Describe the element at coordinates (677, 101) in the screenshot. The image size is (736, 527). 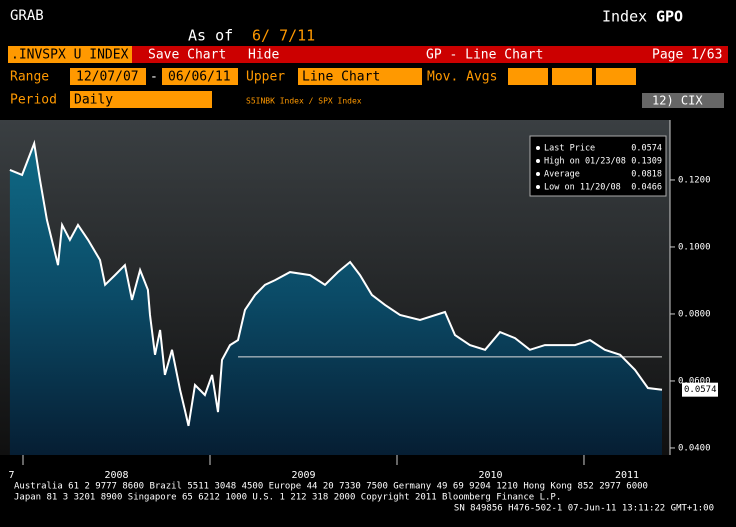
I see `cix: 12) CIX` at that location.